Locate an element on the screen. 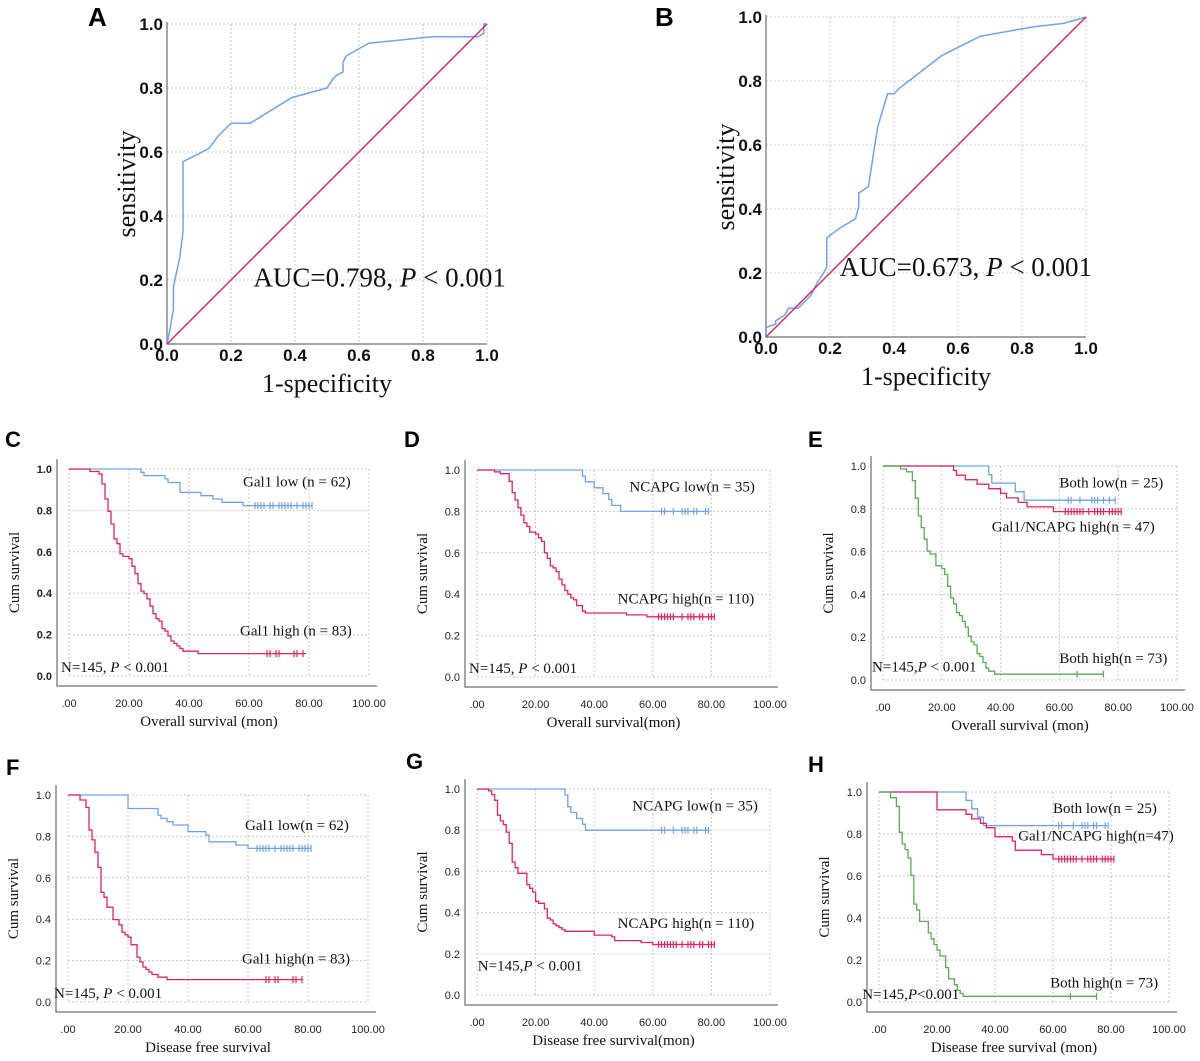 The image size is (1200, 1061). stats-annotation: AUC=0.673, P < 0.001 is located at coordinates (966, 267).